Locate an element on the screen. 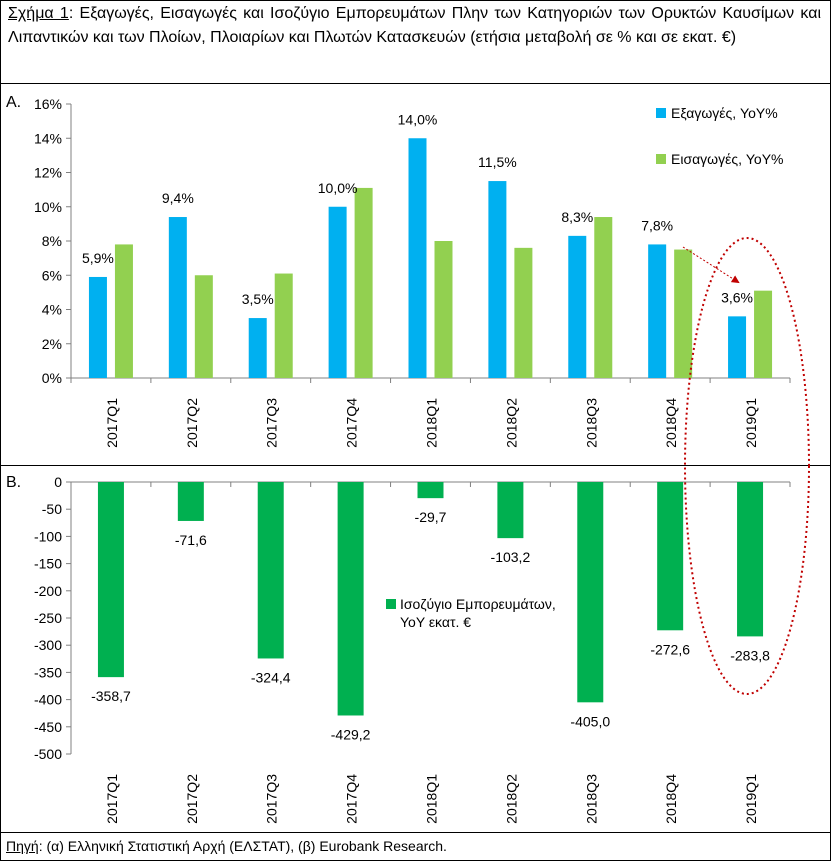 The image size is (831, 861). y-tick-label: 8% is located at coordinates (52, 241).